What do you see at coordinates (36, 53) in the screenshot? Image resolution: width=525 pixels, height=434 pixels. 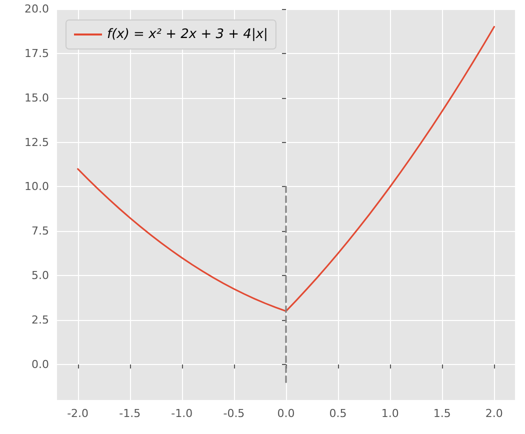 I see `y-tick-label: 17.5` at bounding box center [36, 53].